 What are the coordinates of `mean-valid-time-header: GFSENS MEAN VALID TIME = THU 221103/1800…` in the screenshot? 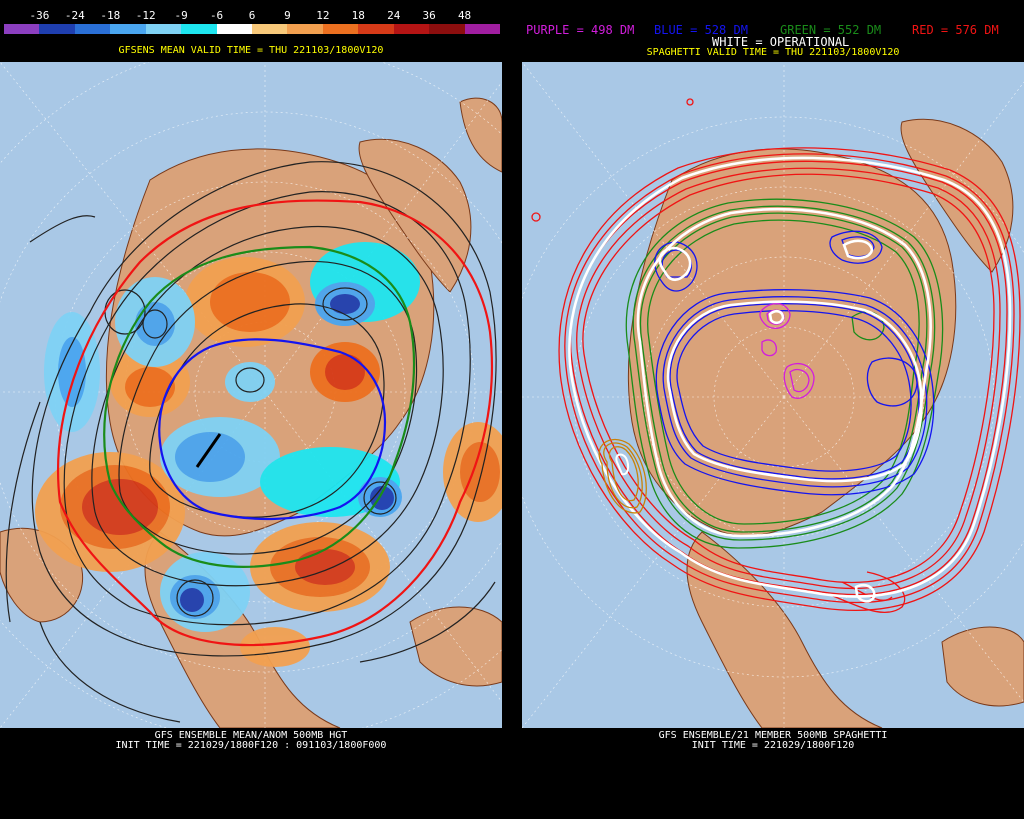 It's located at (251, 50).